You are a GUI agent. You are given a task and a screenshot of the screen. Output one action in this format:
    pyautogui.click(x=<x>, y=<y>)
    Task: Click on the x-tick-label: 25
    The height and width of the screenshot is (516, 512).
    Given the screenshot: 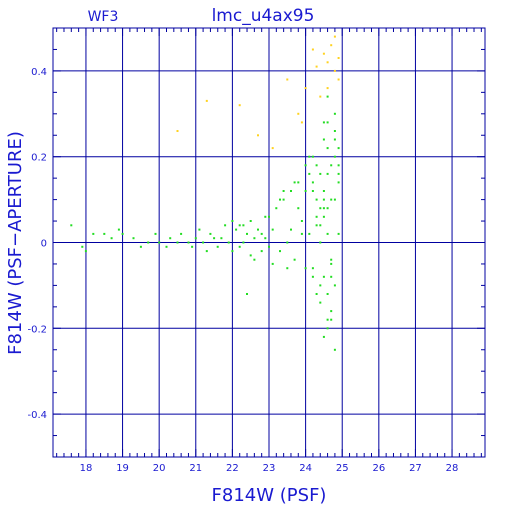 What is the action you would take?
    pyautogui.click(x=342, y=468)
    